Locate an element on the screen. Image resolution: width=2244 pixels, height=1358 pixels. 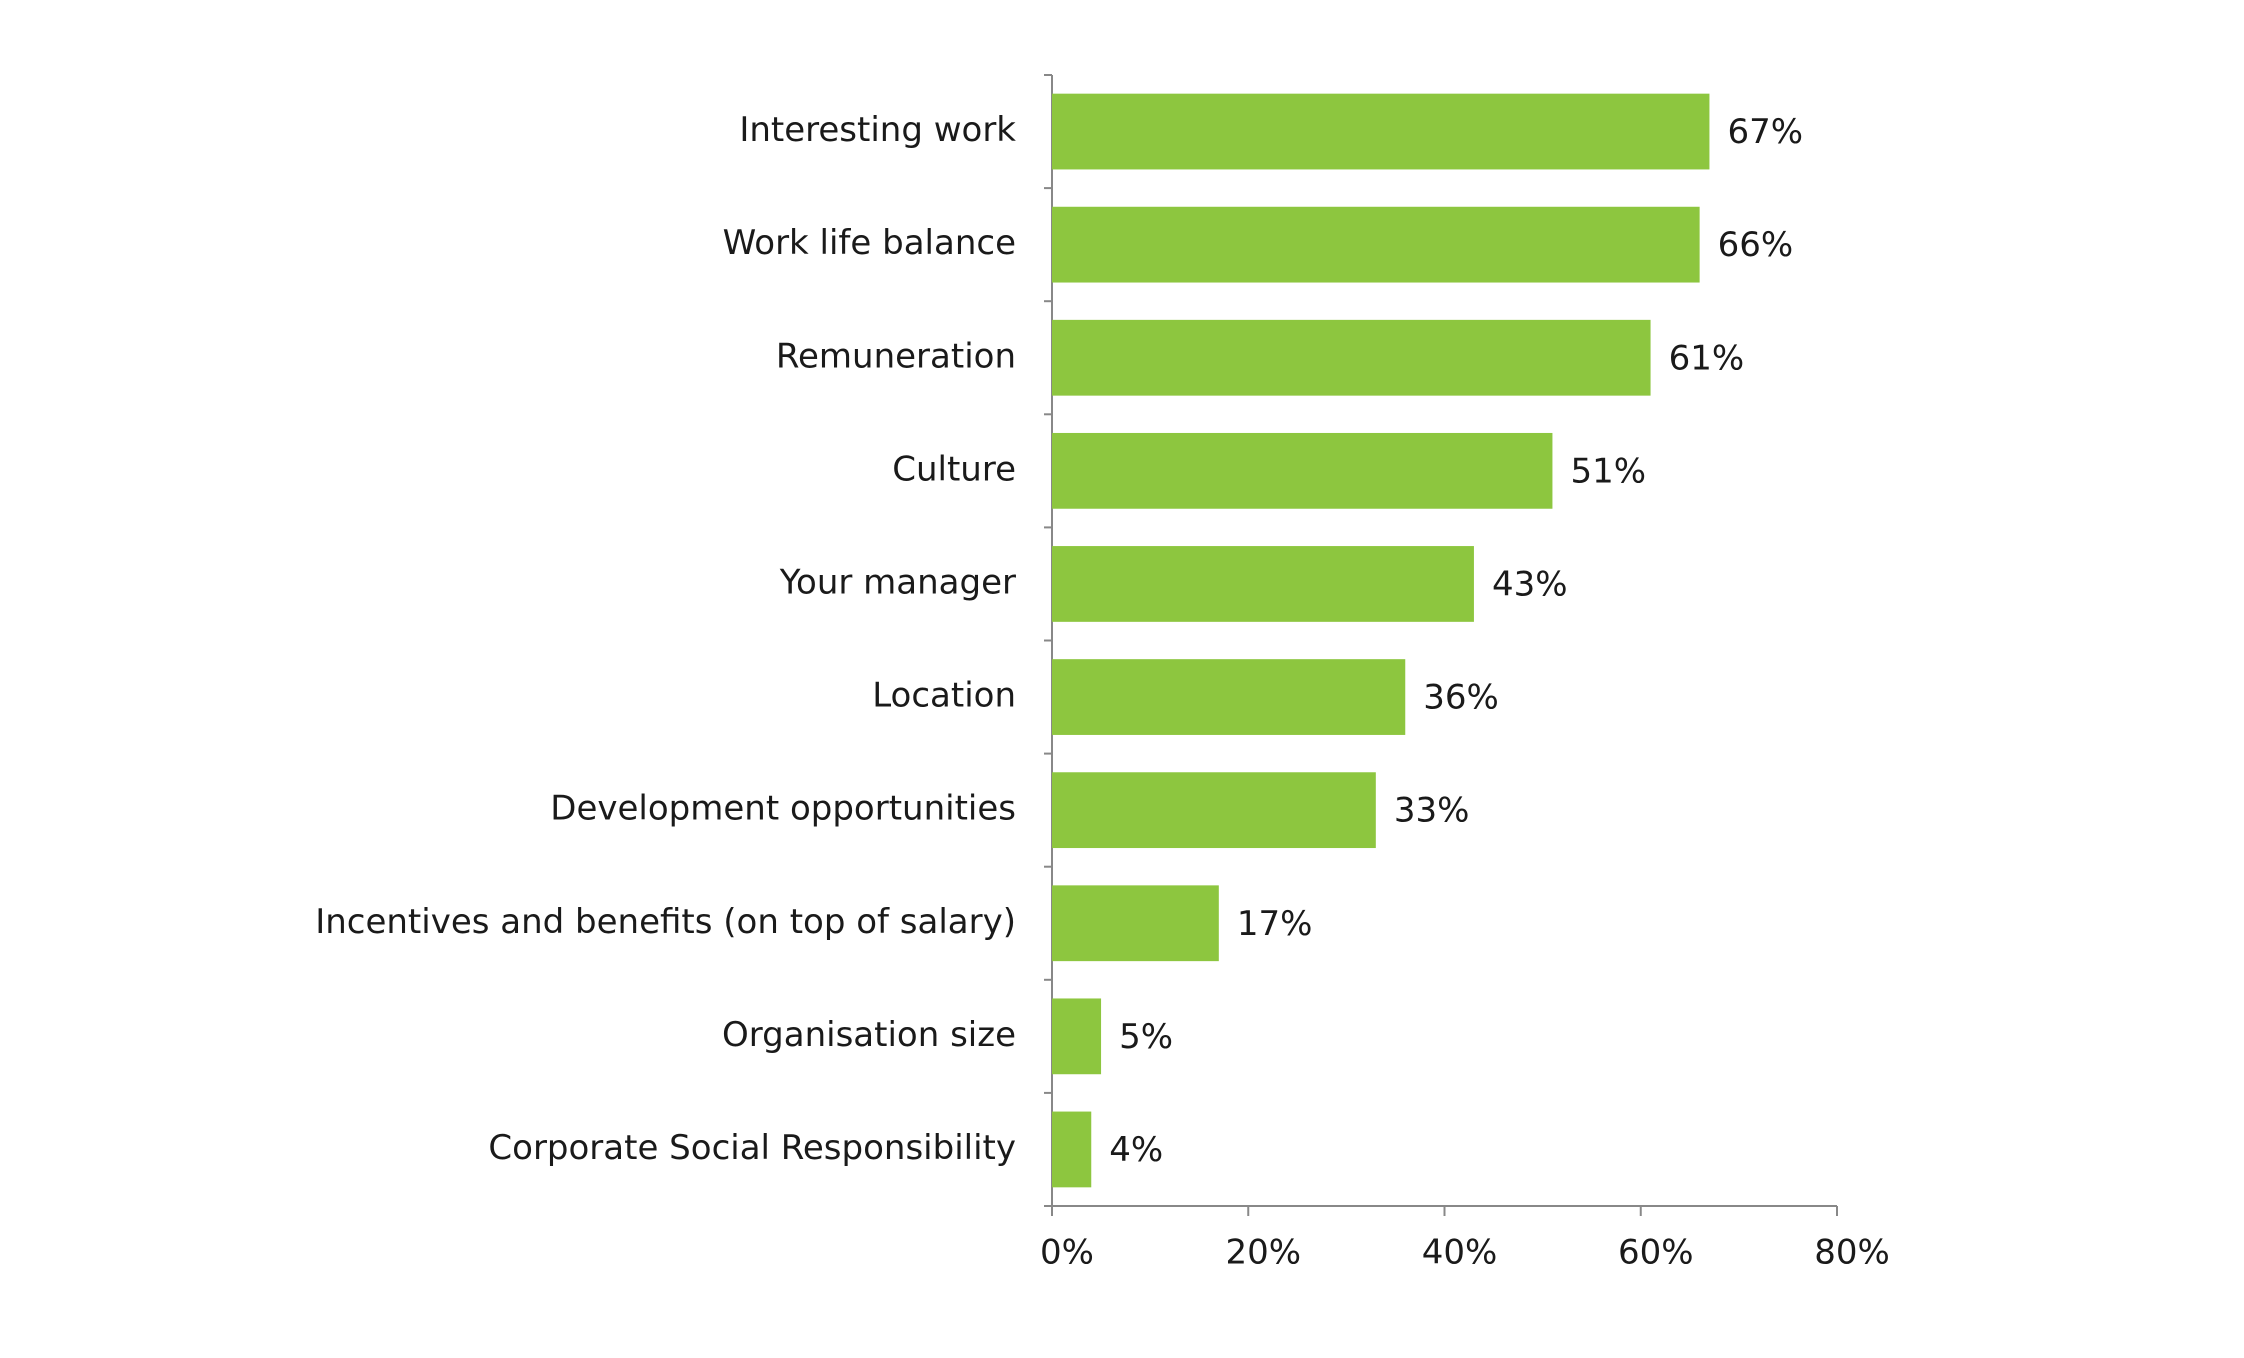
y-tick-label: Remuneration is located at coordinates (896, 356).